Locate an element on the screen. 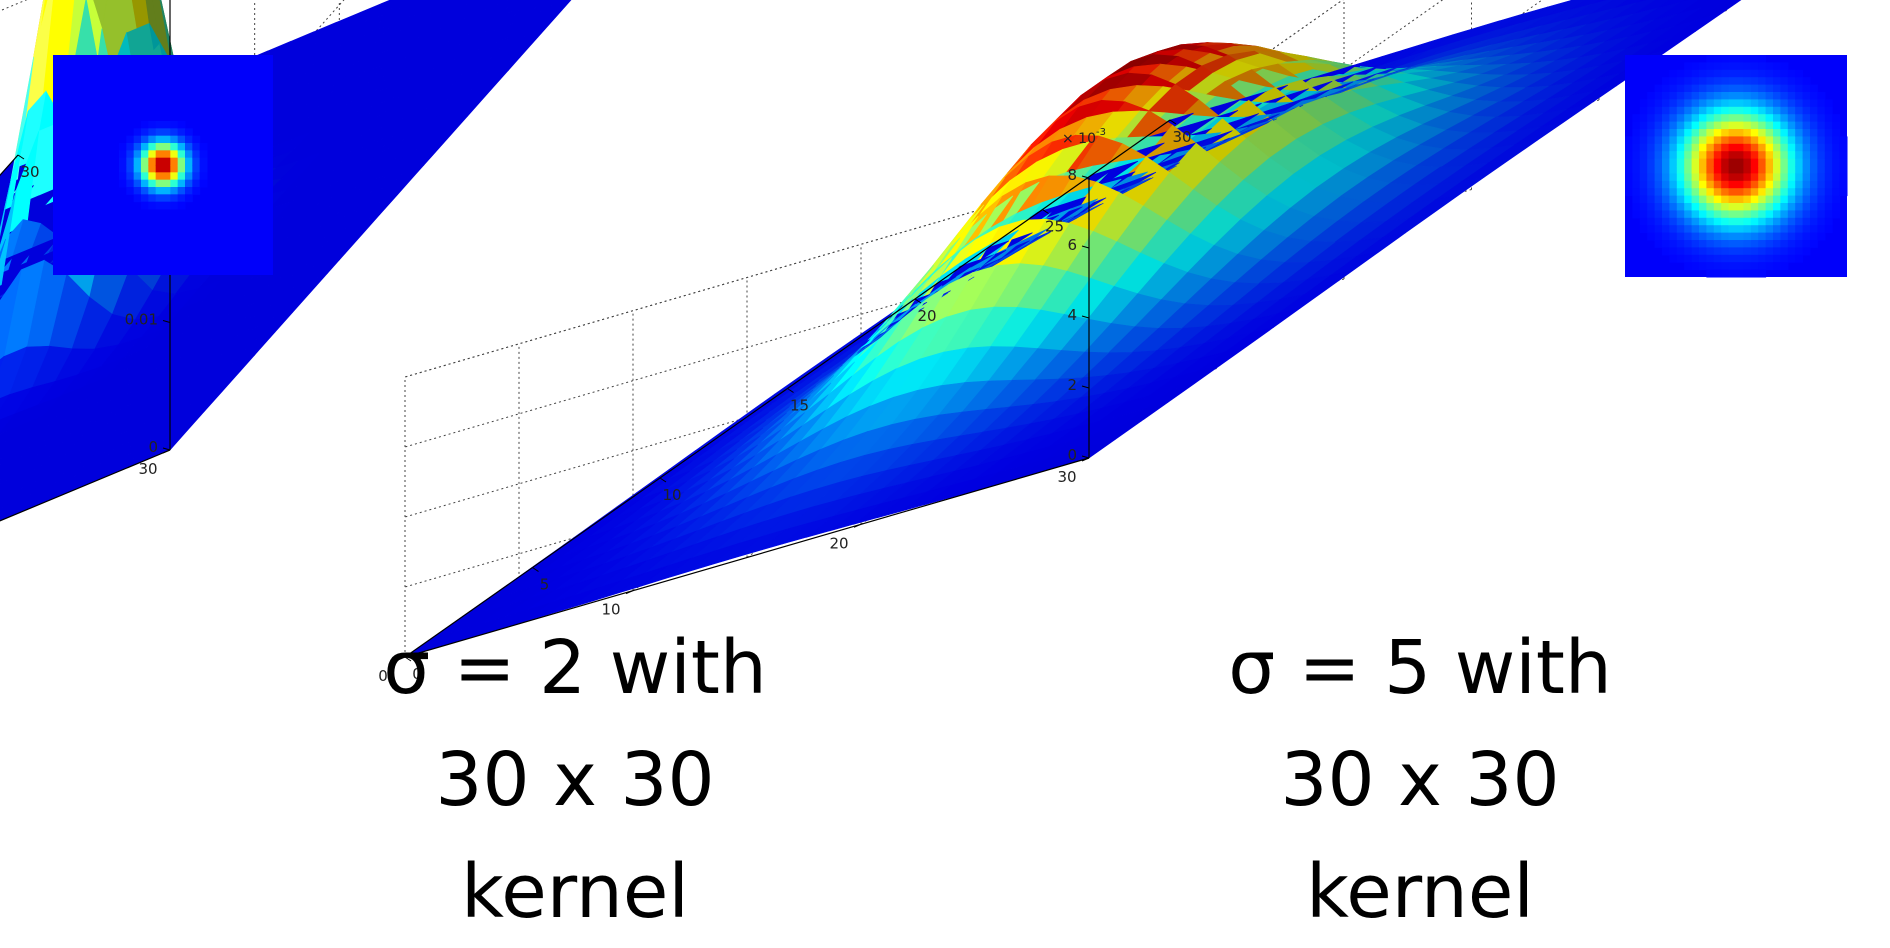  z-tick-label: 0.01 is located at coordinates (141, 320).